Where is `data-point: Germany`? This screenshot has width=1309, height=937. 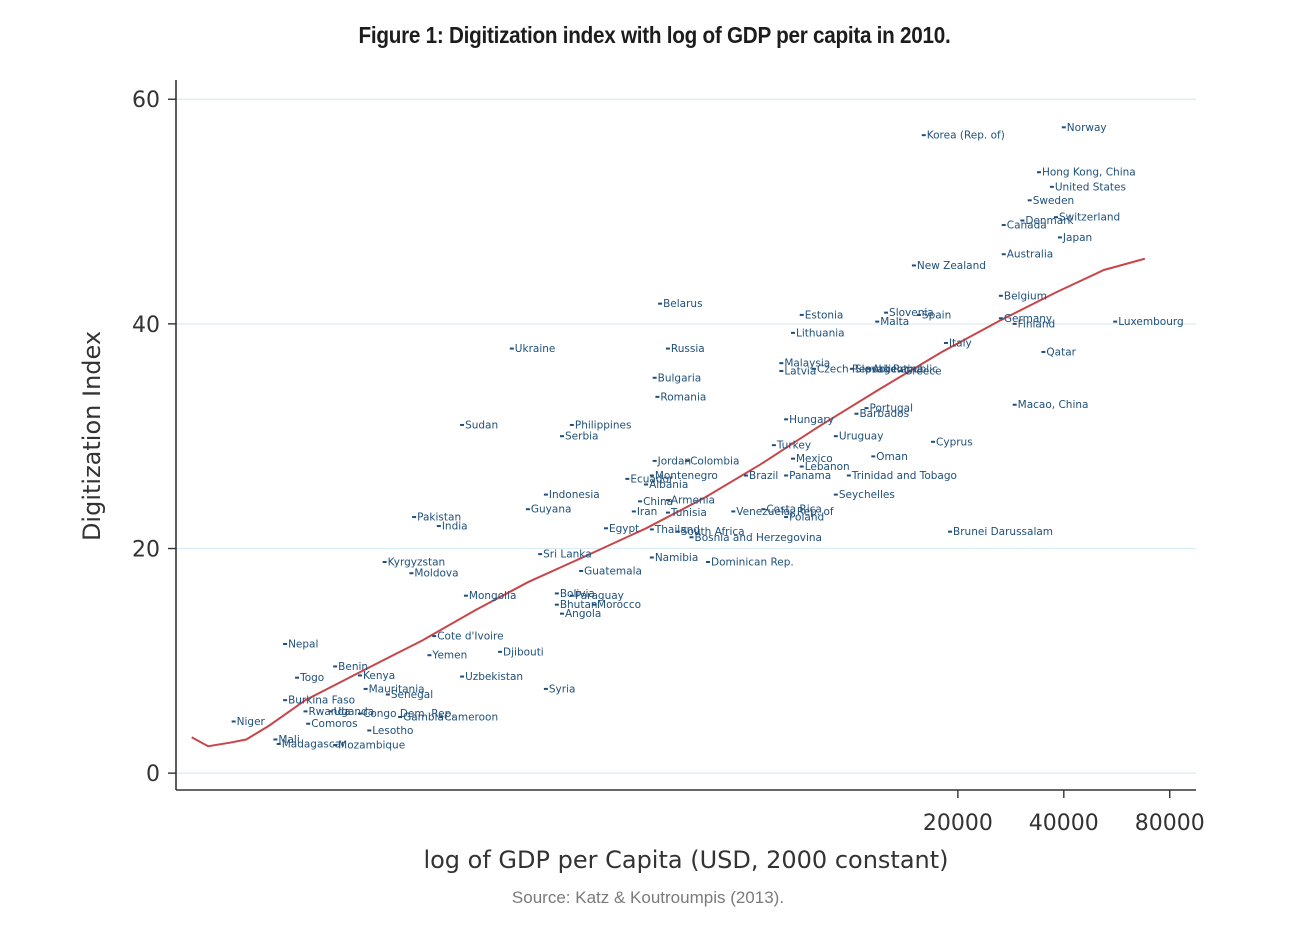
data-point: Germany is located at coordinates (1025, 319).